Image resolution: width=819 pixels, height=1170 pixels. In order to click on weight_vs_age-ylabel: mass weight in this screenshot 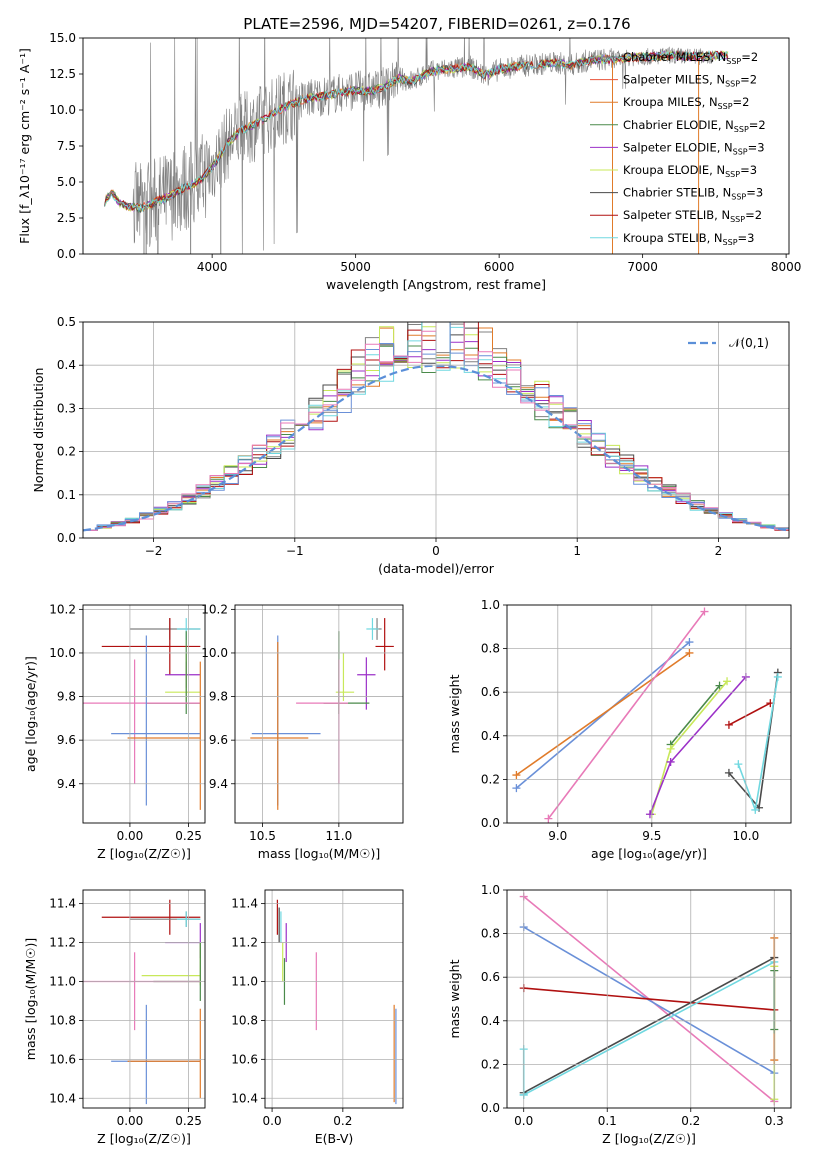, I will do `click(454, 713)`.